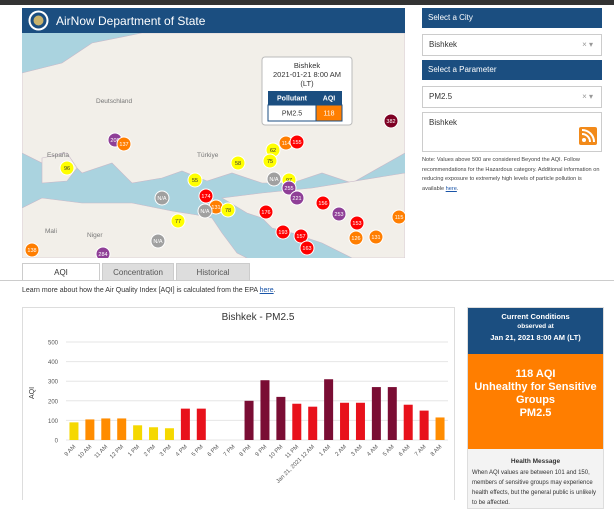  I want to click on city-select-box: Bishkek × ▾, so click(512, 45).